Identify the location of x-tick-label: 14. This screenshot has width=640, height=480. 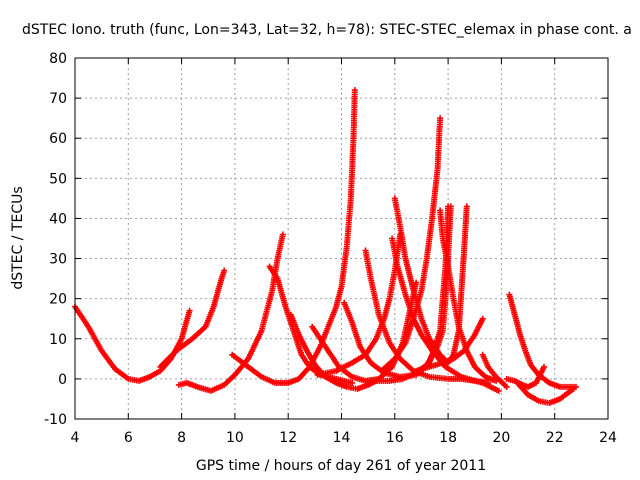
(342, 438).